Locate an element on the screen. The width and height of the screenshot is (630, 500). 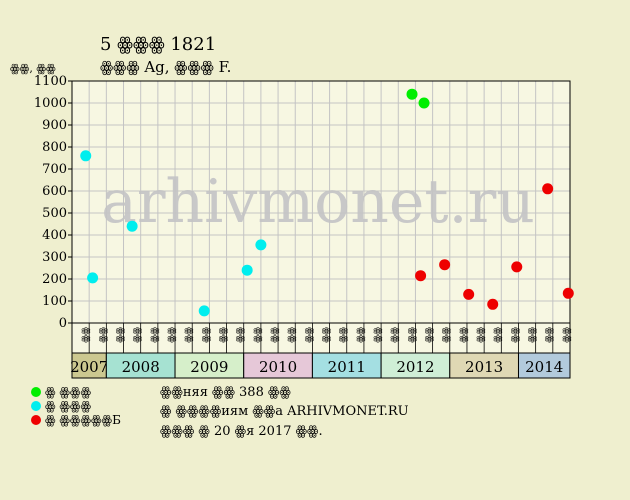
y-tick-label: 500 is located at coordinates (54, 213).